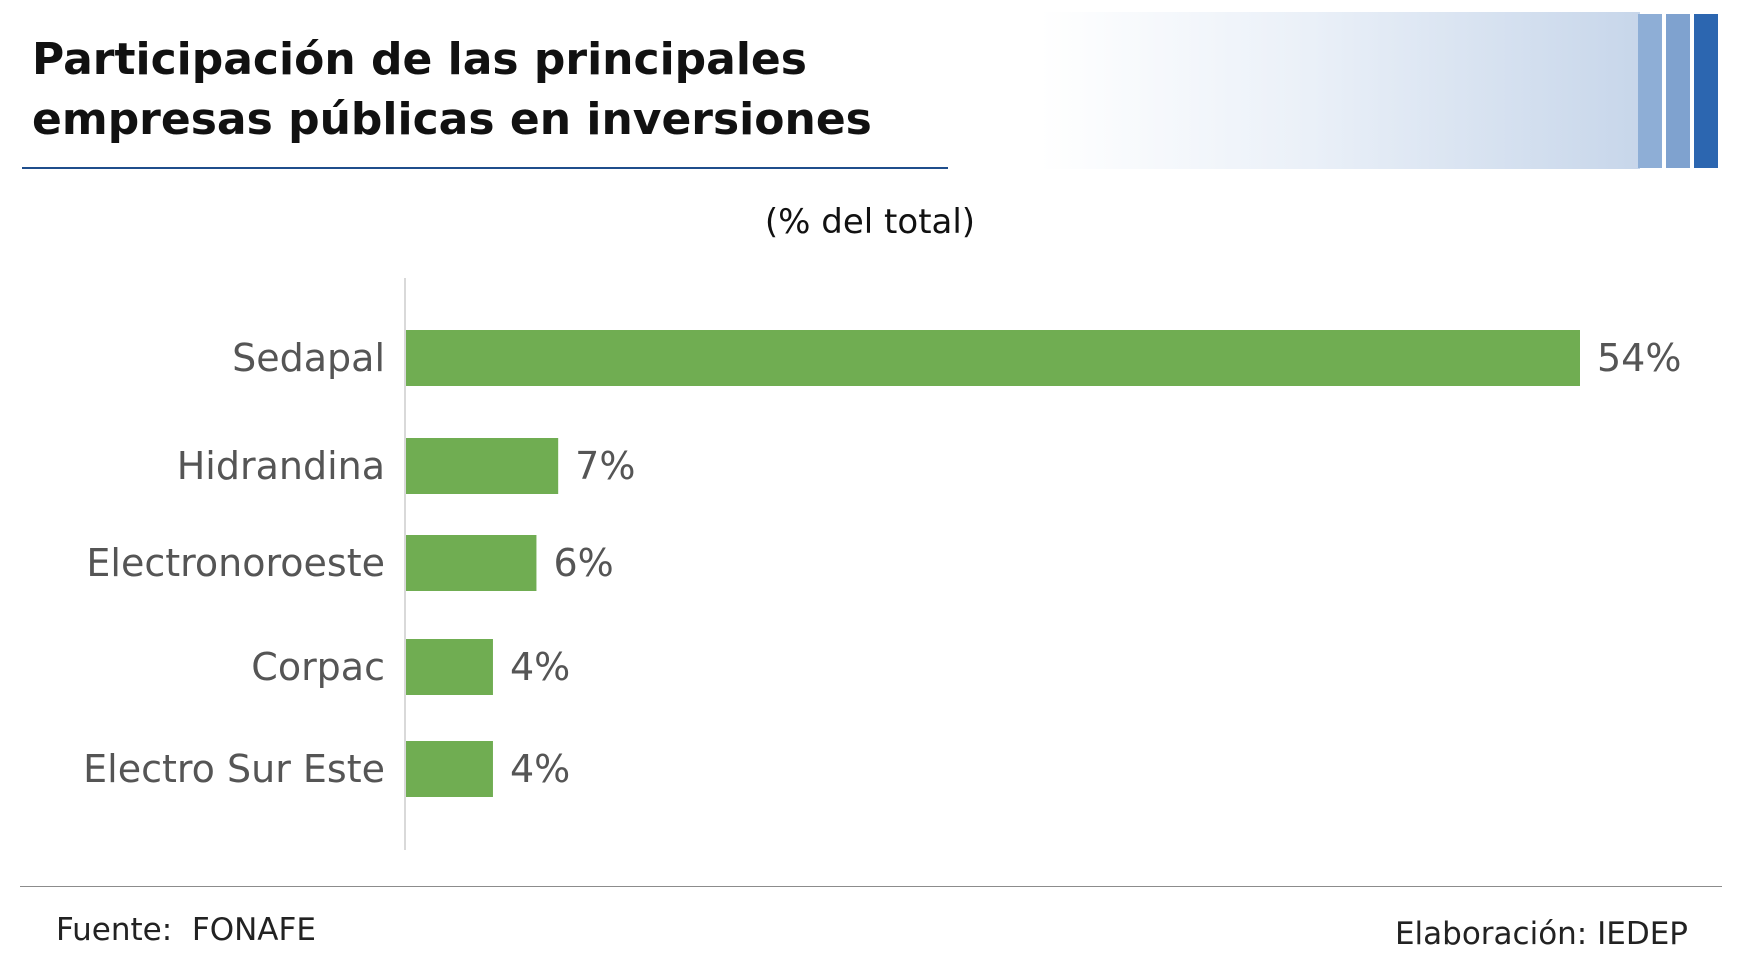 Image resolution: width=1740 pixels, height=969 pixels. Describe the element at coordinates (449, 667) in the screenshot. I see `bar-corpac` at that location.